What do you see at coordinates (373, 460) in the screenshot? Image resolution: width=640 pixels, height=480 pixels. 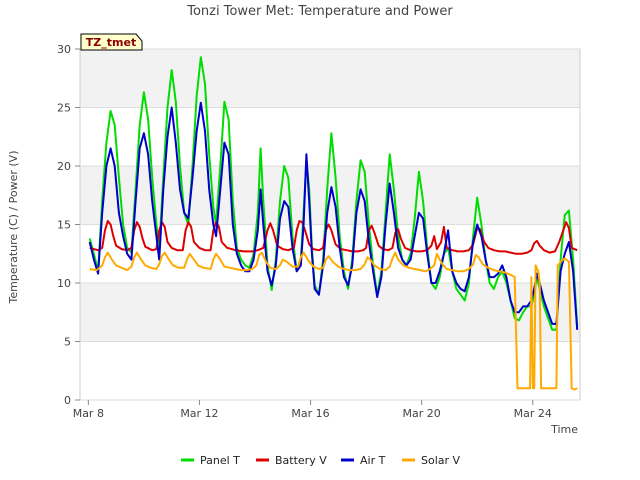 I see `legend-label: Air T` at bounding box center [373, 460].